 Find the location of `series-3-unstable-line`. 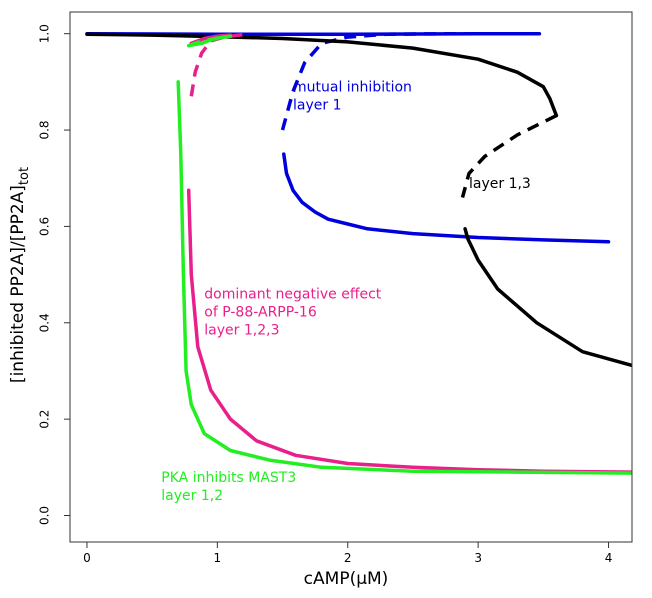

series-3-unstable-line is located at coordinates (203, 42).